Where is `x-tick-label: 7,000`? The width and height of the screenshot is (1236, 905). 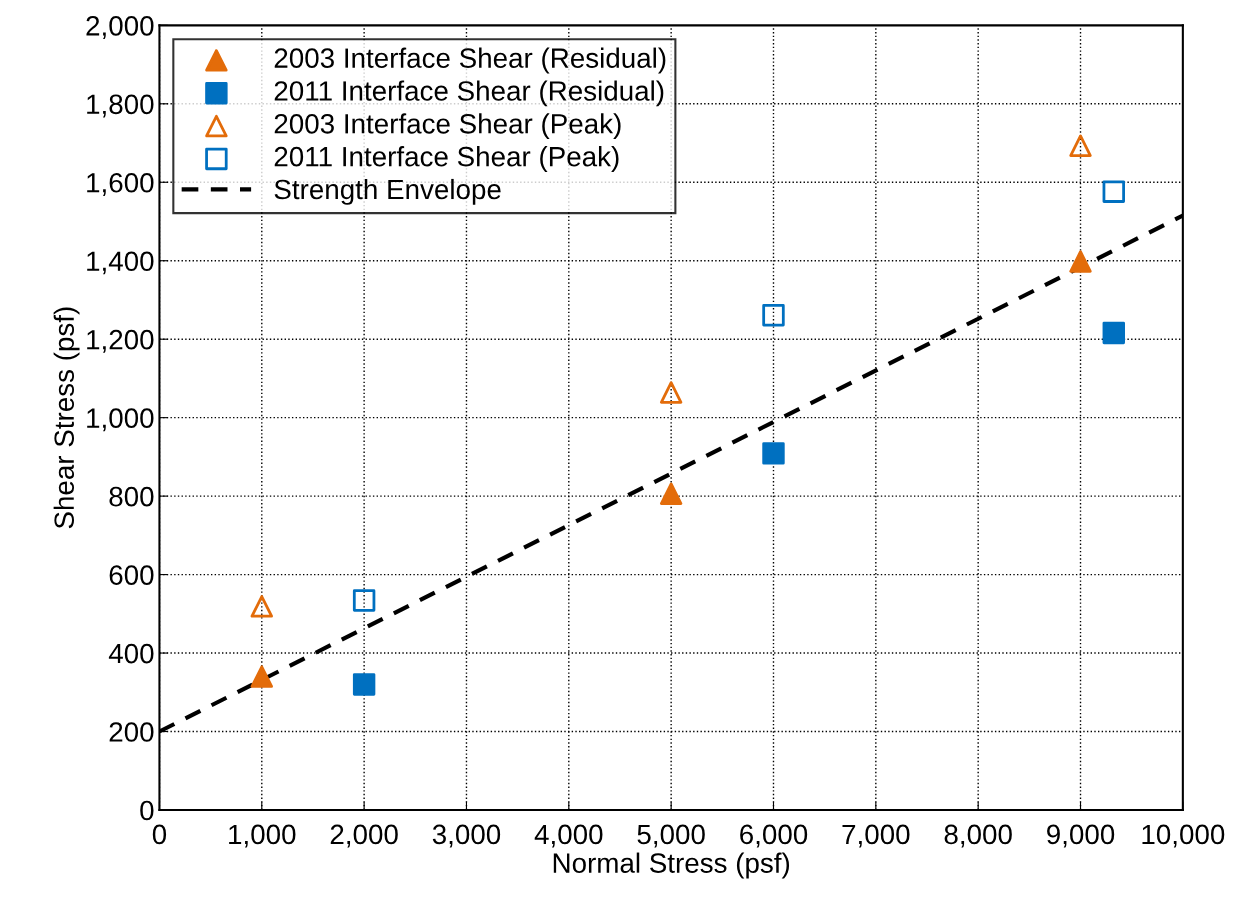
x-tick-label: 7,000 is located at coordinates (876, 836).